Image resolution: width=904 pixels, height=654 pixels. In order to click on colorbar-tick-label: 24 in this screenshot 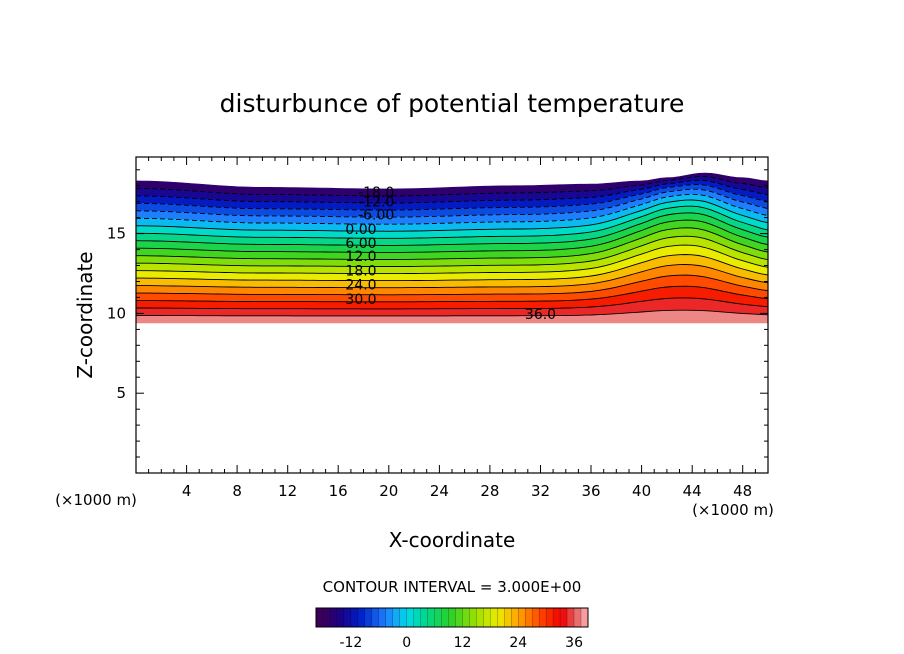, I will do `click(518, 643)`.